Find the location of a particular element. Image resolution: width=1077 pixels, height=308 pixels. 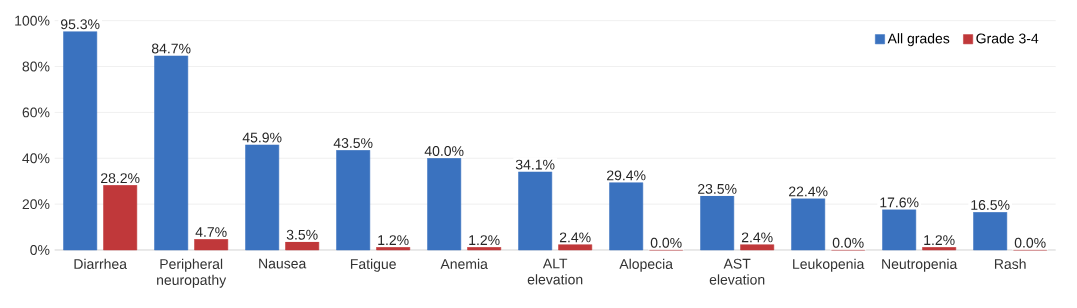

y-tick-label: 100% is located at coordinates (32, 20).